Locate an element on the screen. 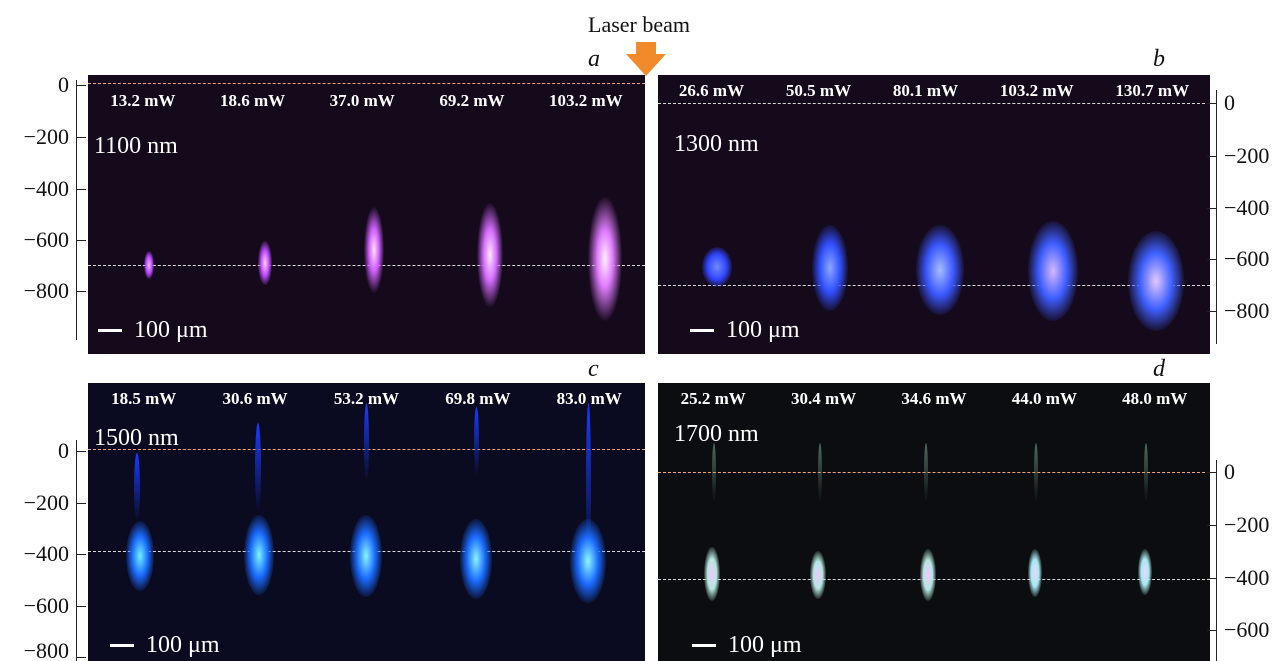 This screenshot has height=661, width=1283. power-label: 25.2 mW is located at coordinates (713, 398).